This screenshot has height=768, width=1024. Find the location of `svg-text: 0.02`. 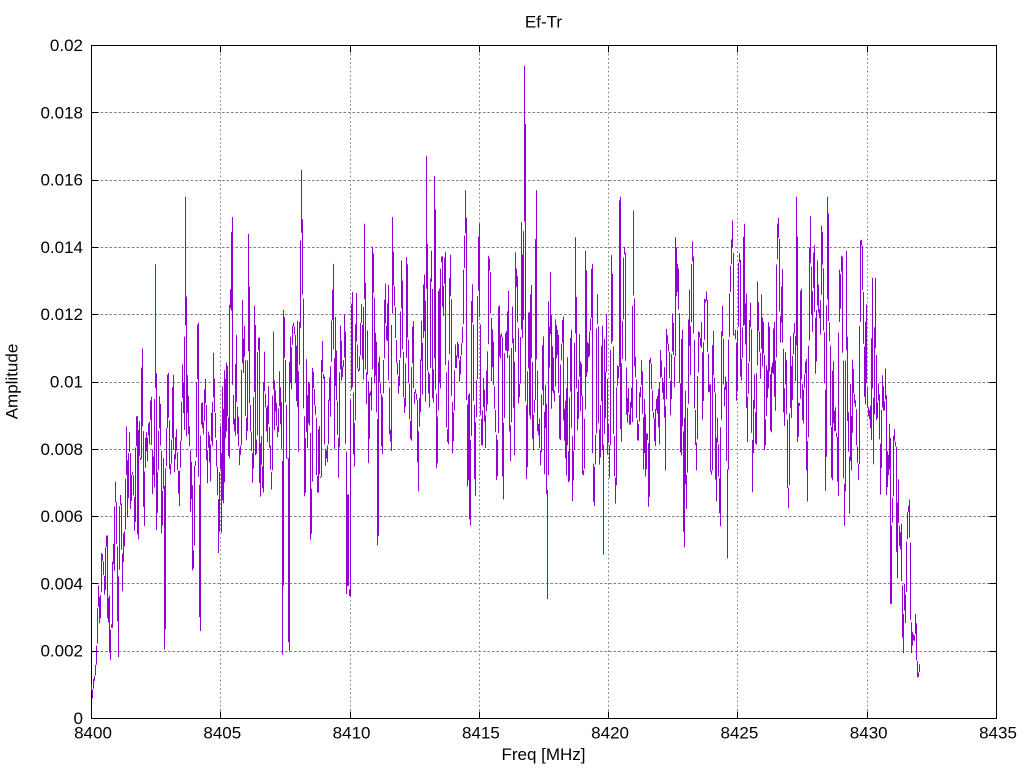

svg-text: 0.02 is located at coordinates (66, 45).